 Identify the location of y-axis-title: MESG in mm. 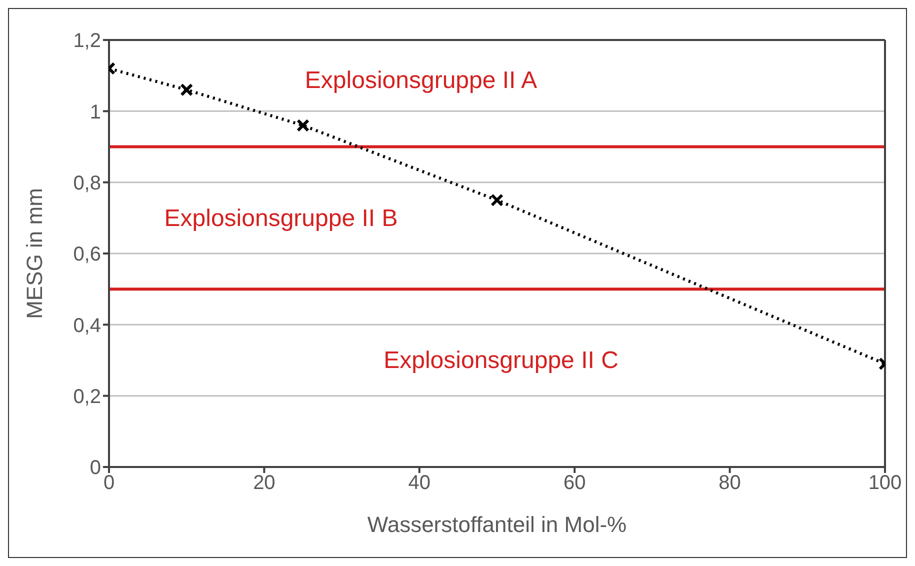
(34, 253).